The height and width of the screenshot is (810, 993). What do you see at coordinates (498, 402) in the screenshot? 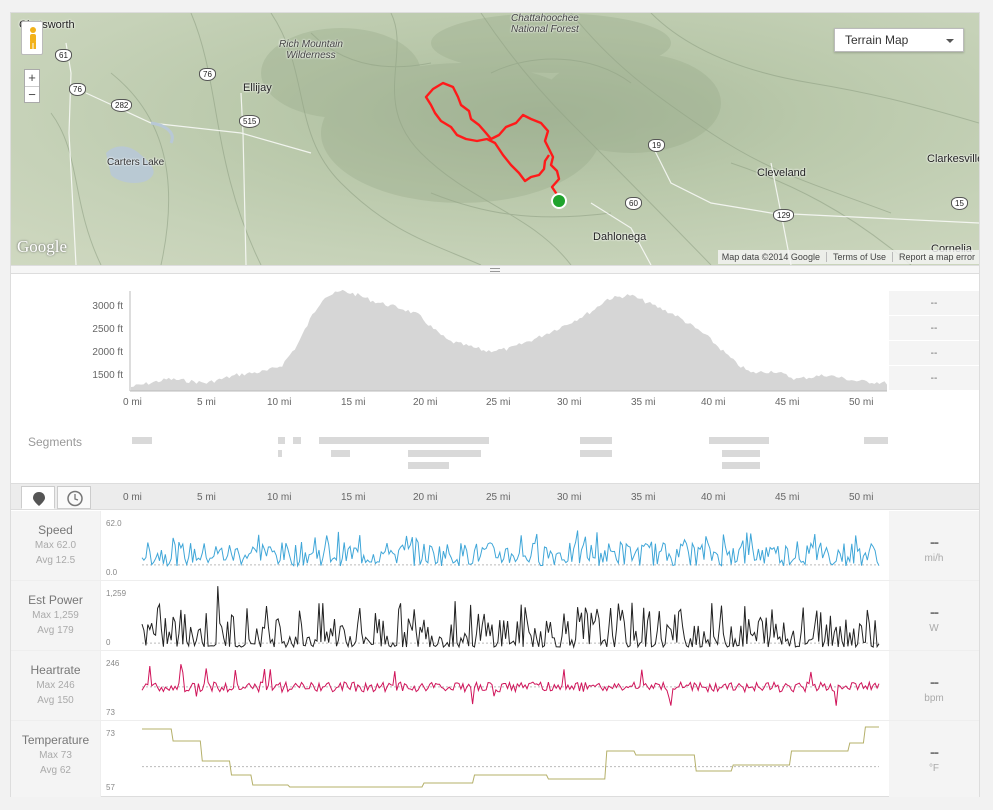
I see `elev-x-tick: 25 mi` at bounding box center [498, 402].